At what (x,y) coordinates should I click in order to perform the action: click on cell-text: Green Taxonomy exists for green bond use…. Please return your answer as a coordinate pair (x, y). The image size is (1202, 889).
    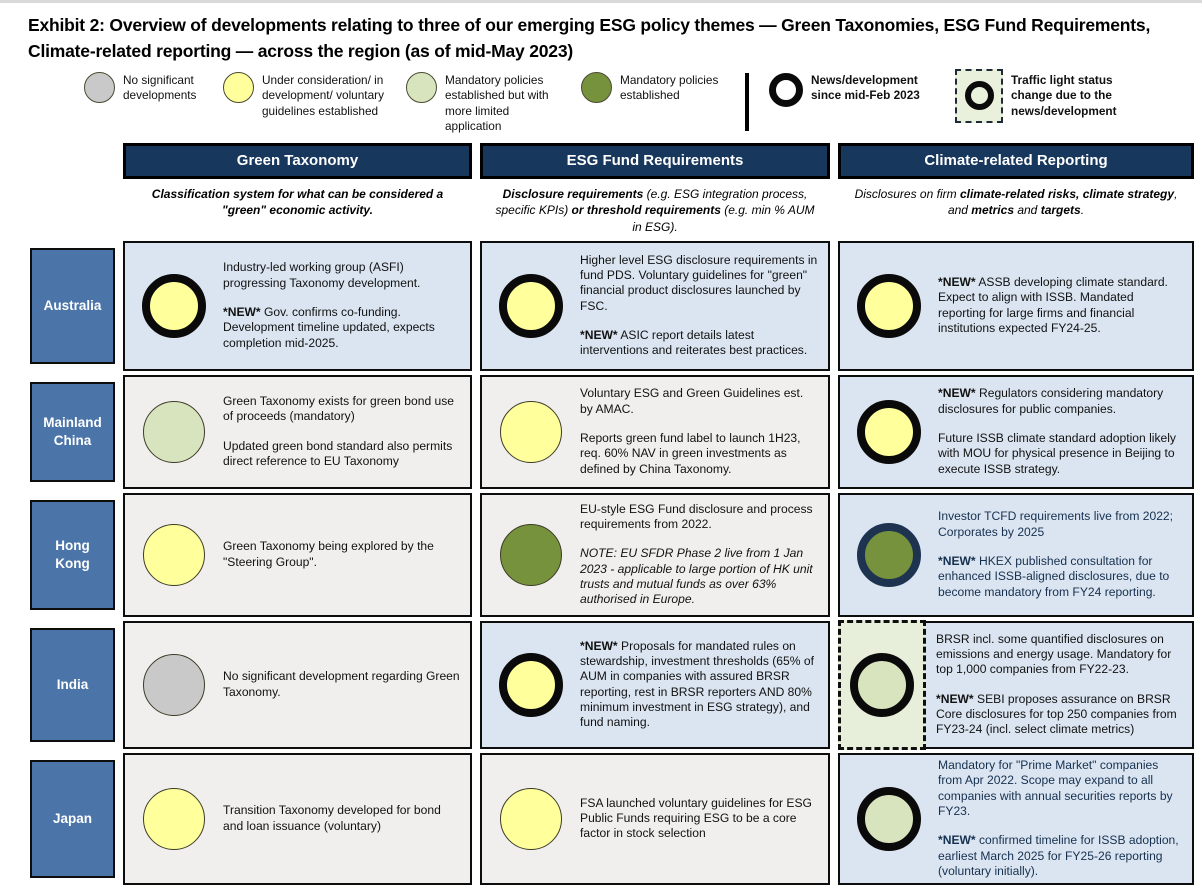
    Looking at the image, I should click on (346, 431).